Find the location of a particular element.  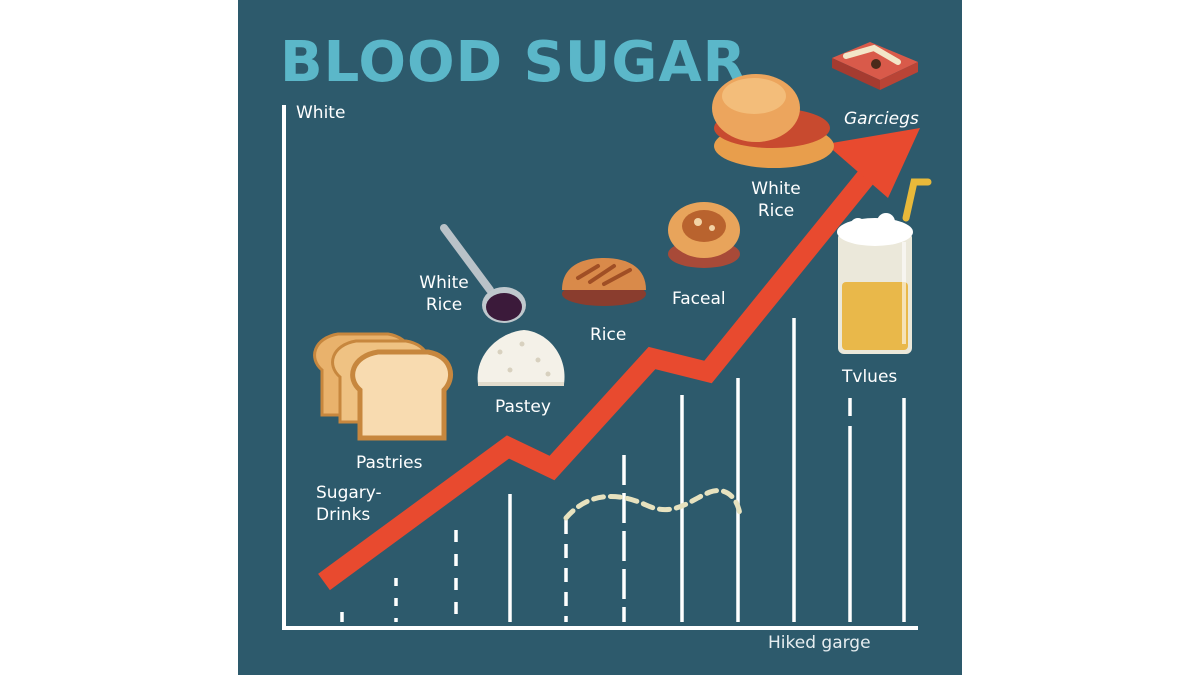

label-sugary-drinks: Sugary- Drinks is located at coordinates (349, 504).